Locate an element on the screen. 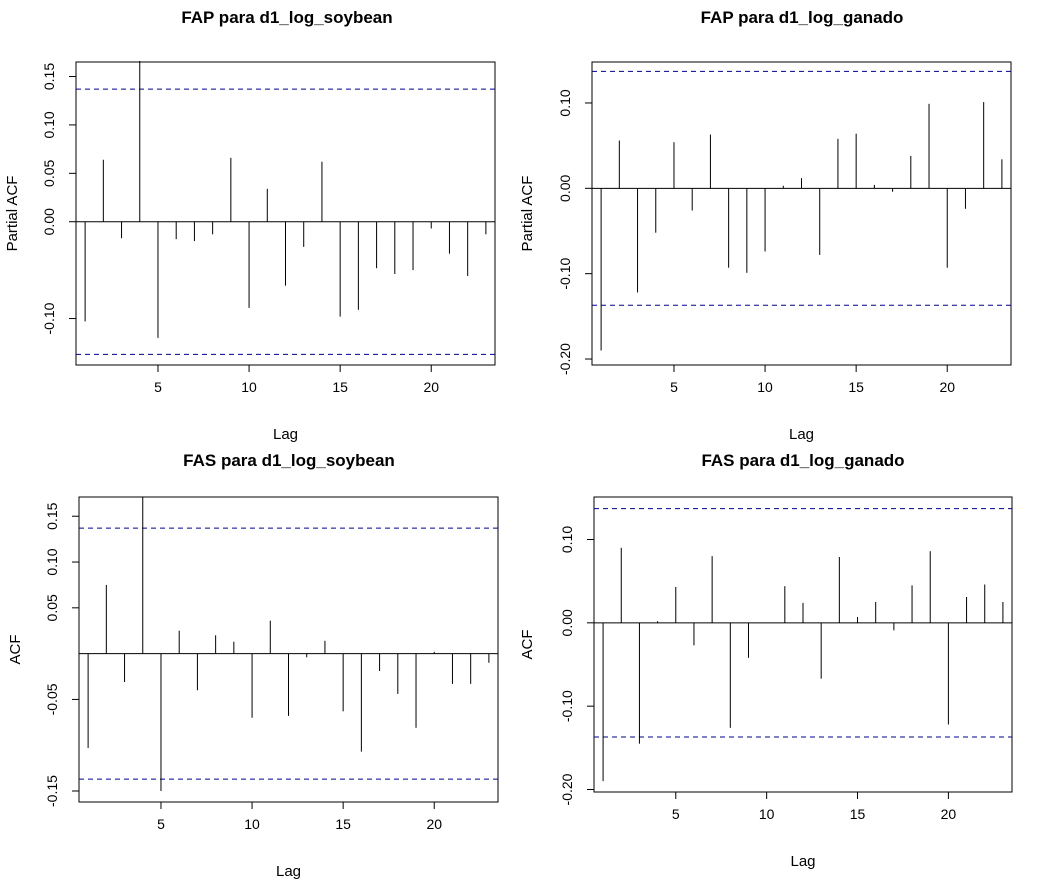 The width and height of the screenshot is (1057, 880). panel-4-y-tick-label: -0.10 is located at coordinates (567, 706).